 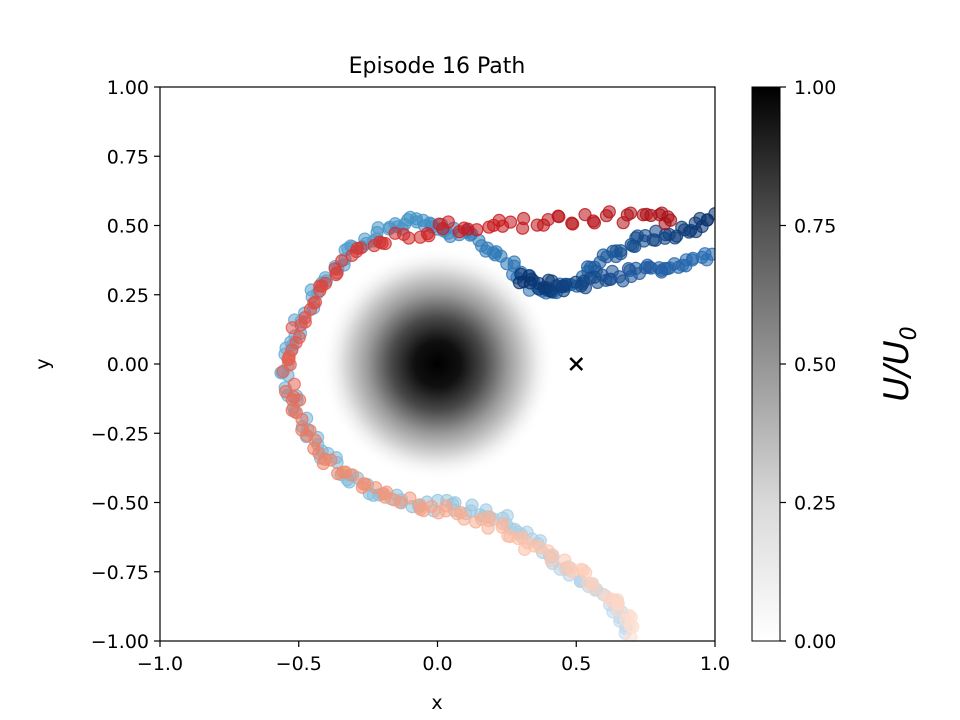 What do you see at coordinates (120, 573) in the screenshot?
I see `y-tick-label: −0.75` at bounding box center [120, 573].